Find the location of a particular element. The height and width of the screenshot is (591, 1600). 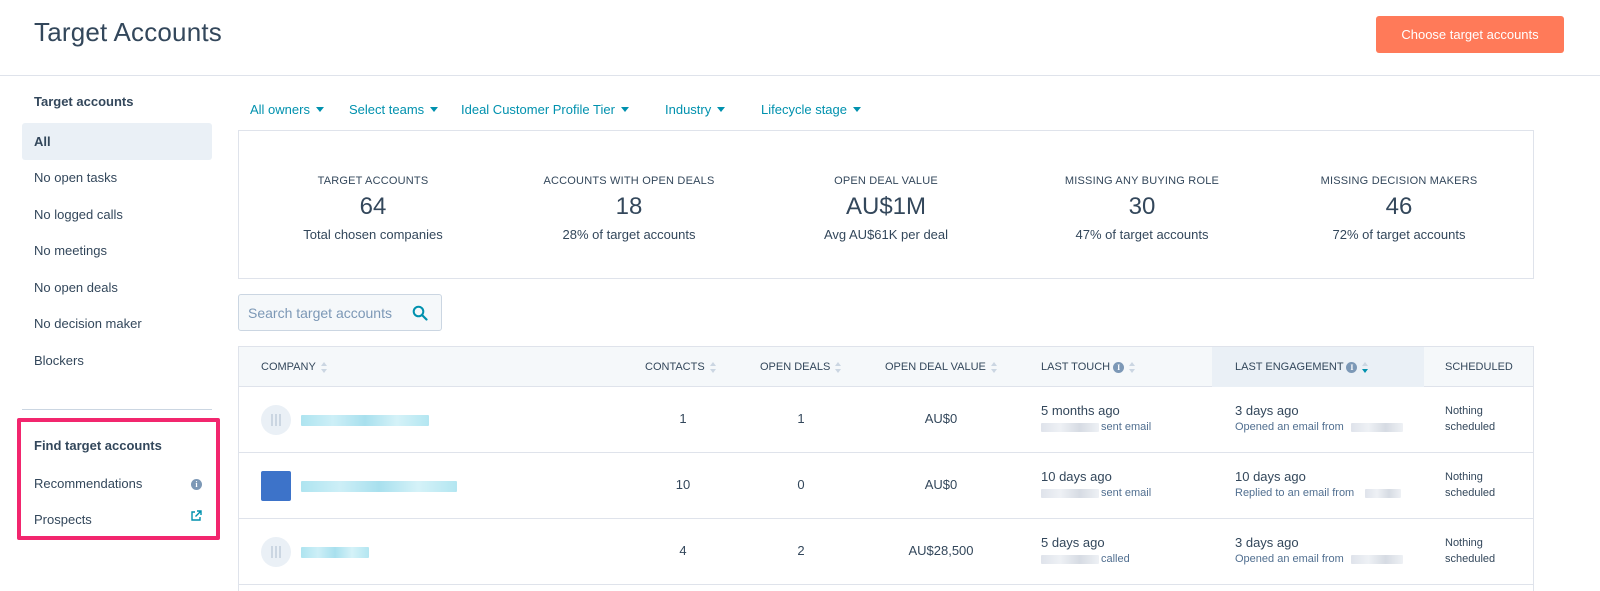

open-deals-count: 1 is located at coordinates (801, 418).